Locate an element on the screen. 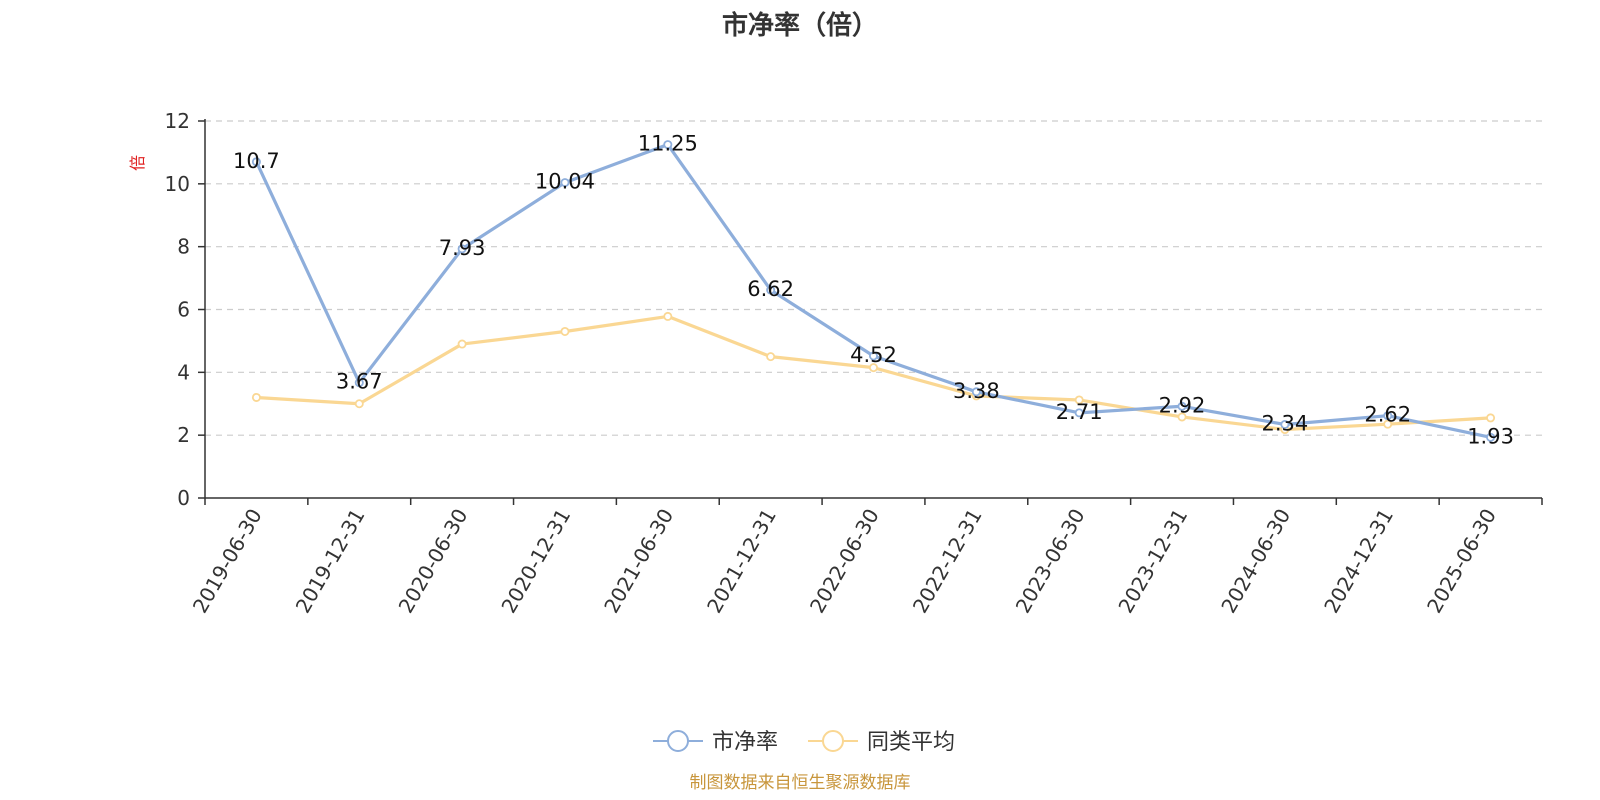 The height and width of the screenshot is (800, 1600). x-tick-label: 2022-06-30 is located at coordinates (844, 561).